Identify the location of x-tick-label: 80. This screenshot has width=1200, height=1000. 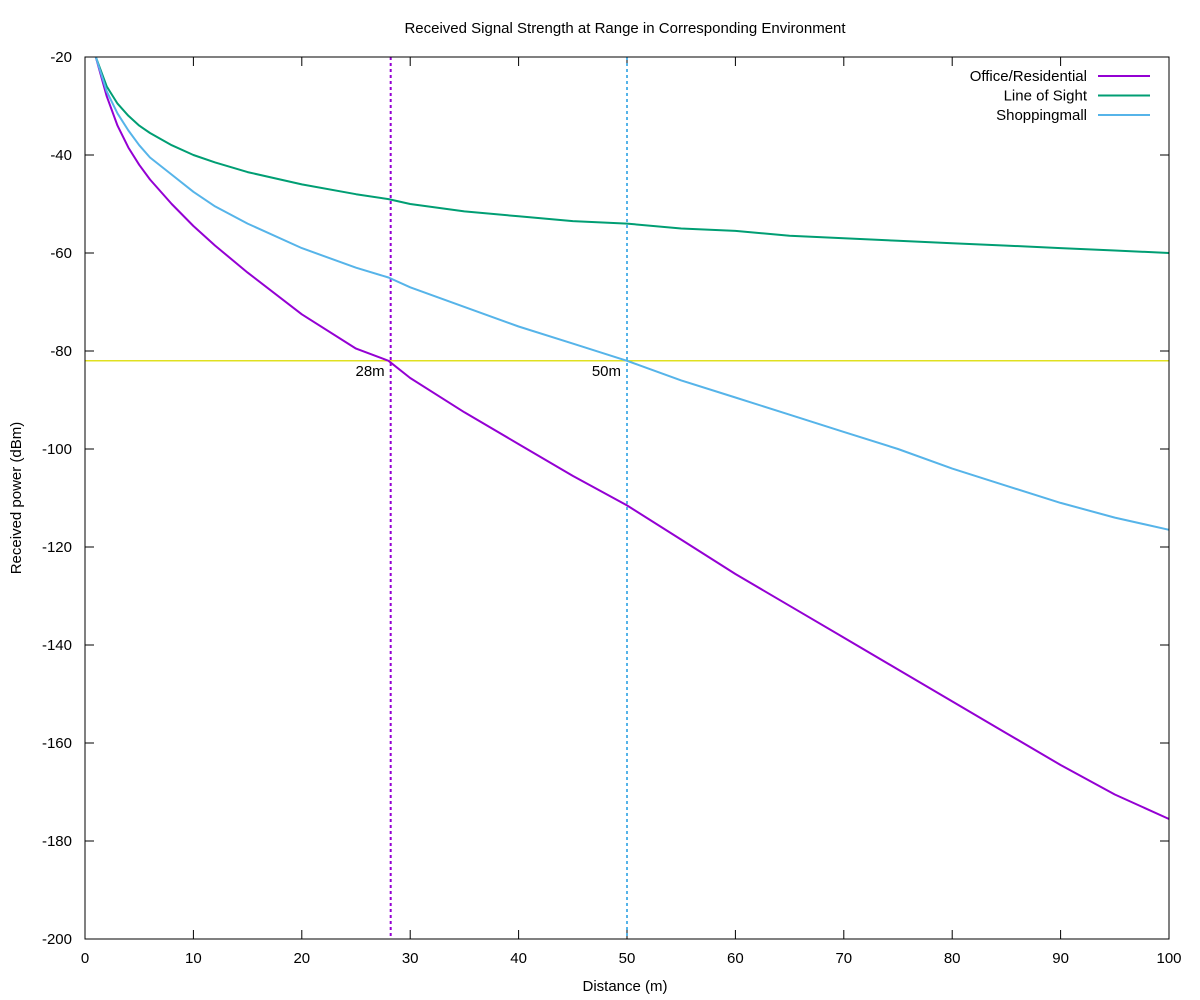
(952, 958).